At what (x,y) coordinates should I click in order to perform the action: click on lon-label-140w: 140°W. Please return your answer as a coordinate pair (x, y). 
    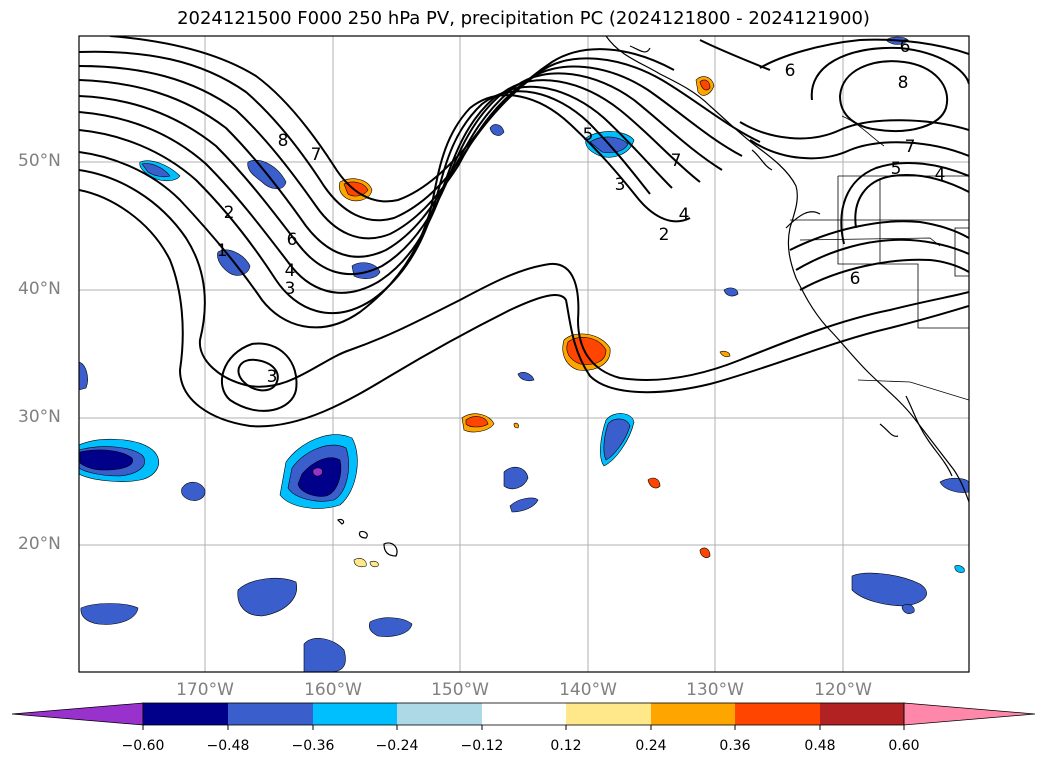
    Looking at the image, I should click on (588, 690).